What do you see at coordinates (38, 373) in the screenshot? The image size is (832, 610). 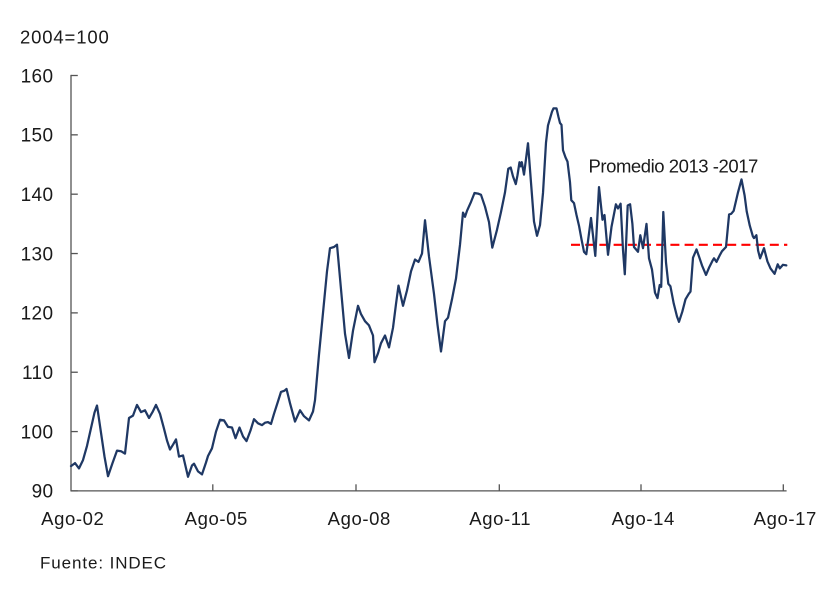 I see `svg-text: 110` at bounding box center [38, 373].